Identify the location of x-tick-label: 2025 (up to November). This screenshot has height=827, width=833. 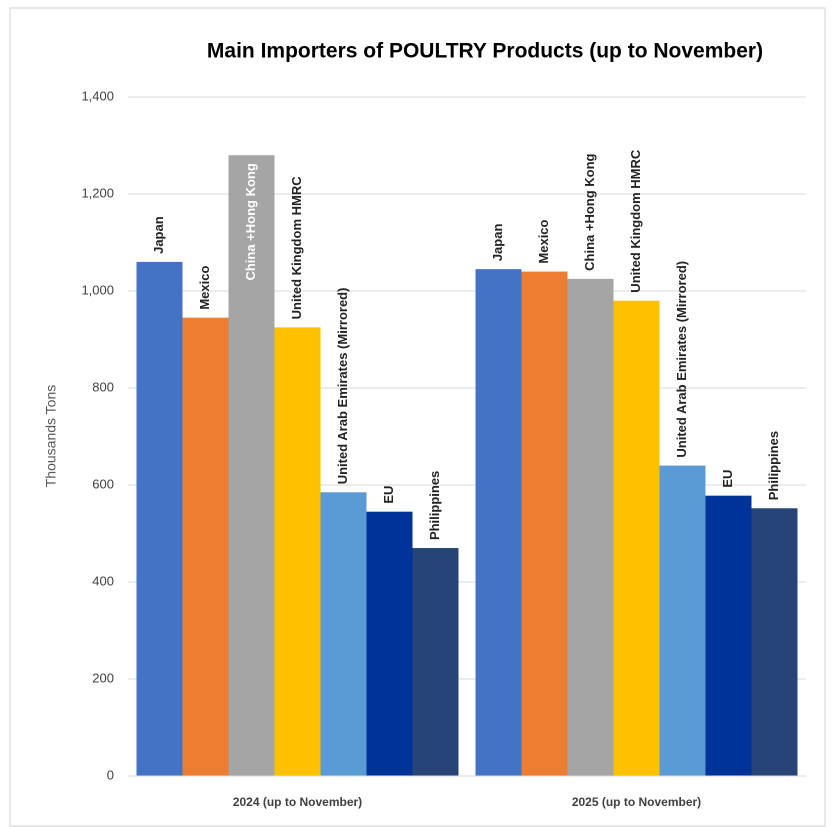
(636, 802).